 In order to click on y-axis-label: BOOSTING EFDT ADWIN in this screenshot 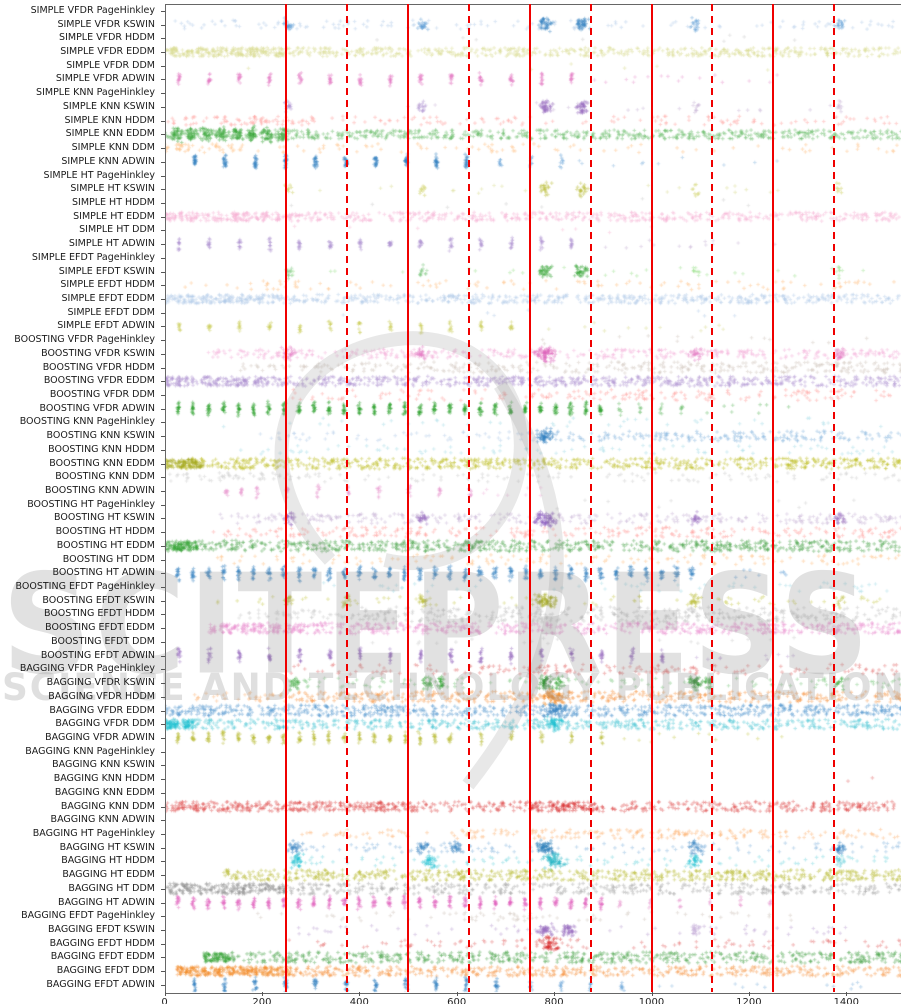, I will do `click(97, 655)`.